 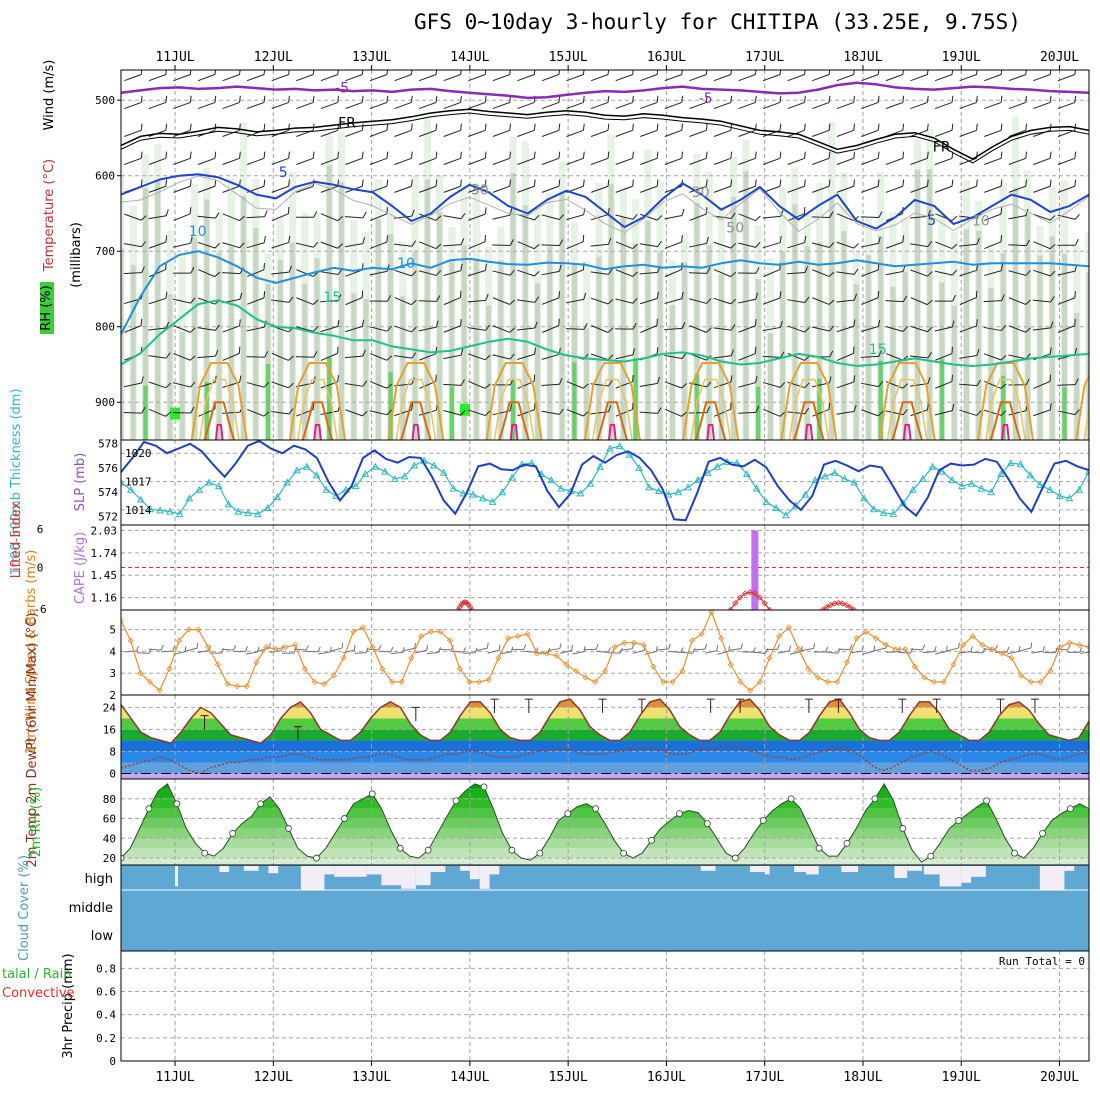 I want to click on date-label-top: 14JUL, so click(x=469, y=57).